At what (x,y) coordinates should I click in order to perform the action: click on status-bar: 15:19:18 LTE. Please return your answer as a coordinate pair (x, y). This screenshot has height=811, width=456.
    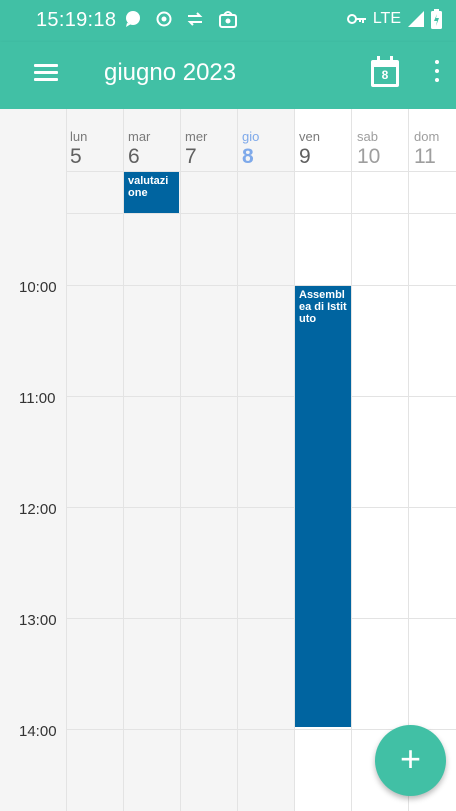
    Looking at the image, I should click on (228, 21).